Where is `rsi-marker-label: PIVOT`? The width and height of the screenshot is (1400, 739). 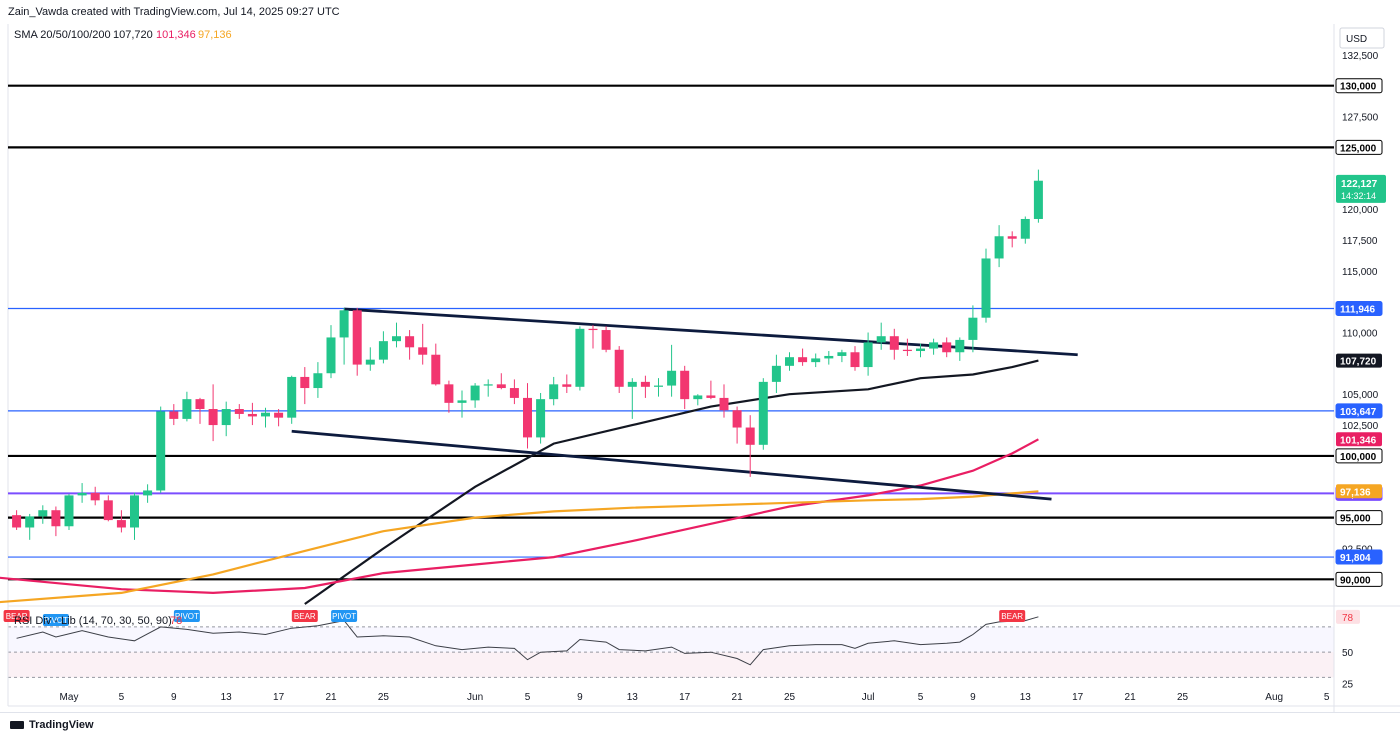
rsi-marker-label: PIVOT is located at coordinates (344, 616).